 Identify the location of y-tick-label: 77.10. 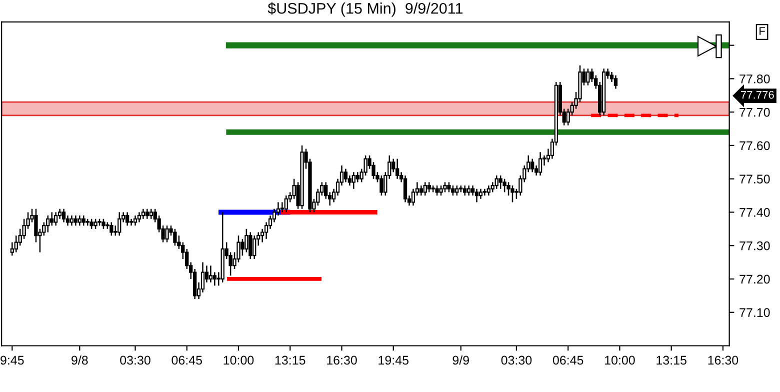
(755, 313).